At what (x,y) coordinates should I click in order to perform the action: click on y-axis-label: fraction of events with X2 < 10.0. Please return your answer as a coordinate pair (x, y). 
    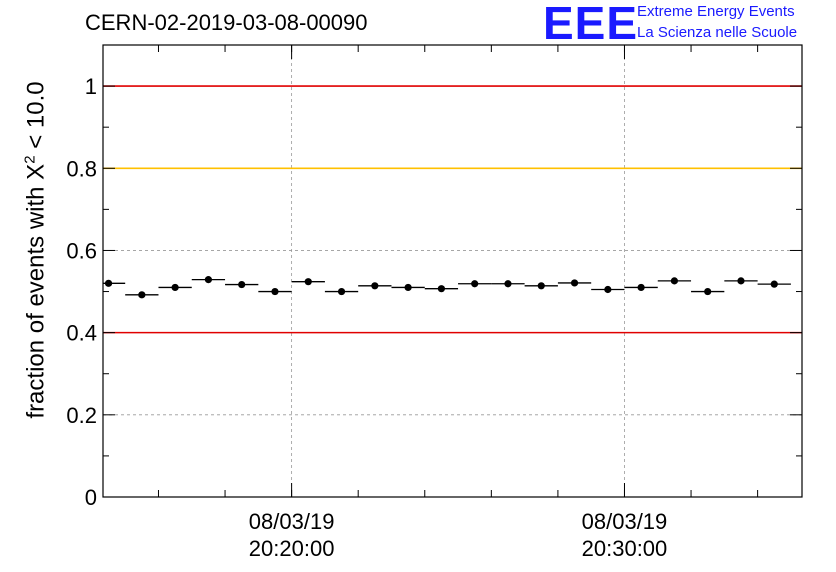
    Looking at the image, I should click on (36, 249).